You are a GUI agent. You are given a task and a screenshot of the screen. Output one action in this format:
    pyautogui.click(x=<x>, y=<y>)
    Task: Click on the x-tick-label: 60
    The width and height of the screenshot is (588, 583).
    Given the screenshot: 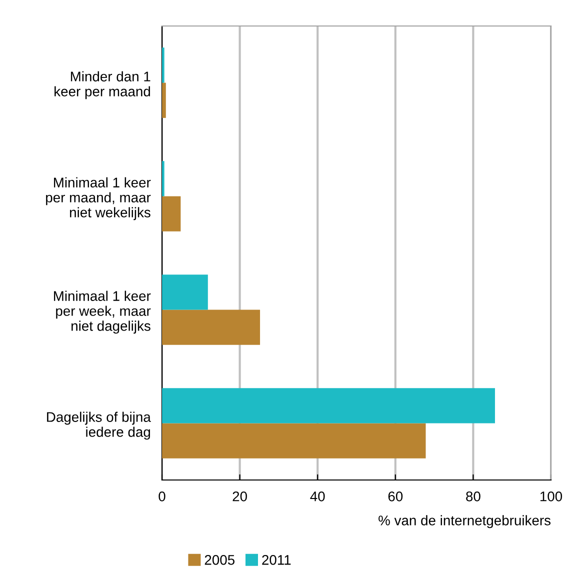 What is the action you would take?
    pyautogui.click(x=395, y=496)
    